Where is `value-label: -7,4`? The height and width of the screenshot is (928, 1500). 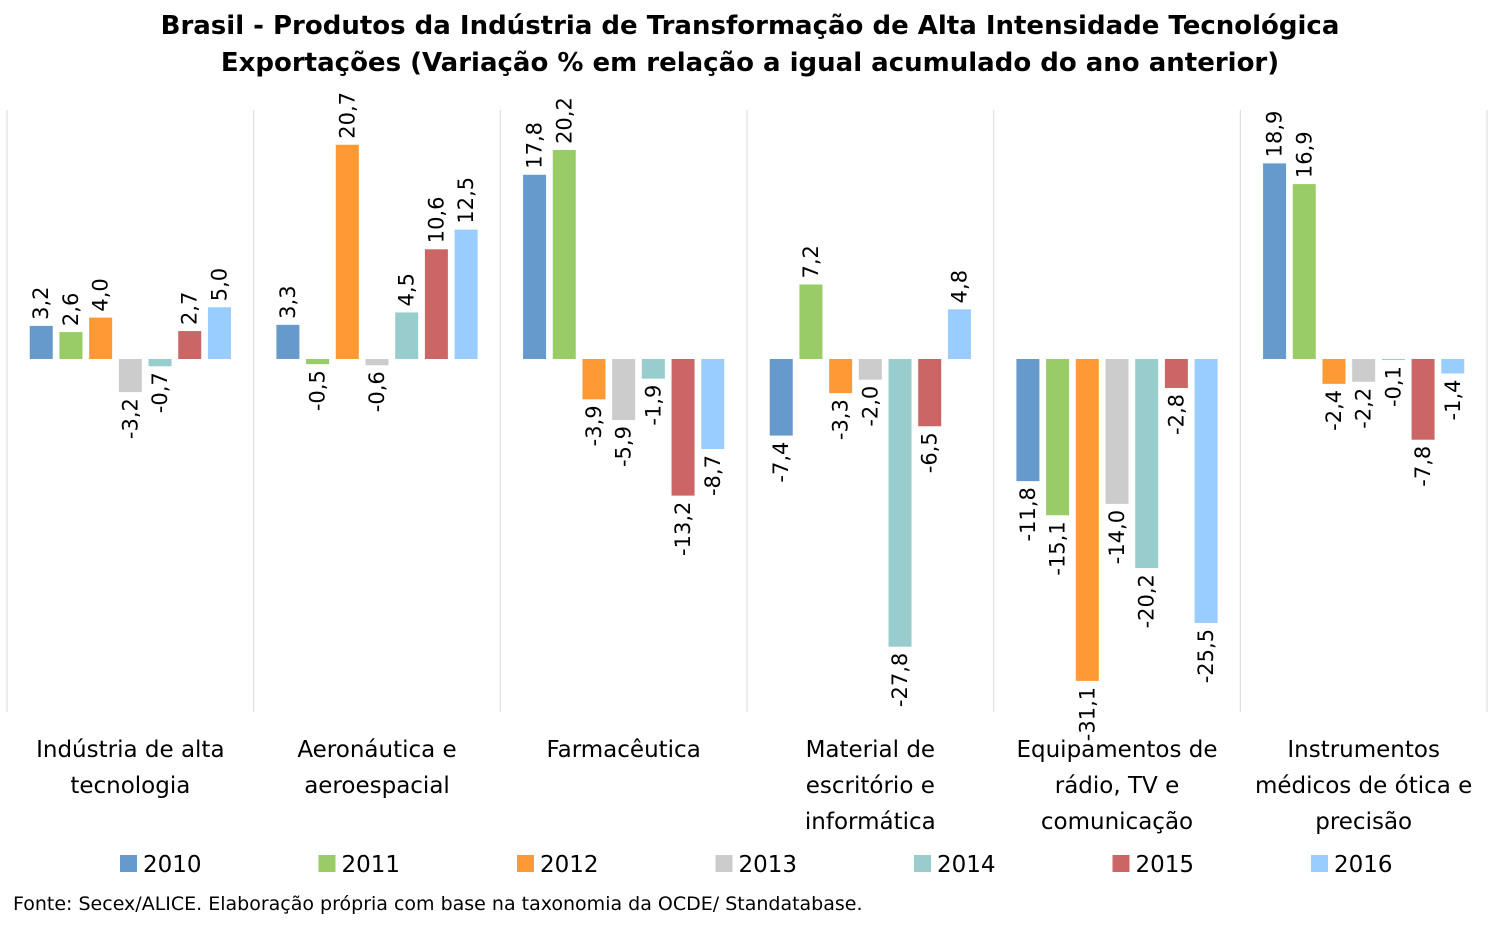
value-label: -7,4 is located at coordinates (781, 462).